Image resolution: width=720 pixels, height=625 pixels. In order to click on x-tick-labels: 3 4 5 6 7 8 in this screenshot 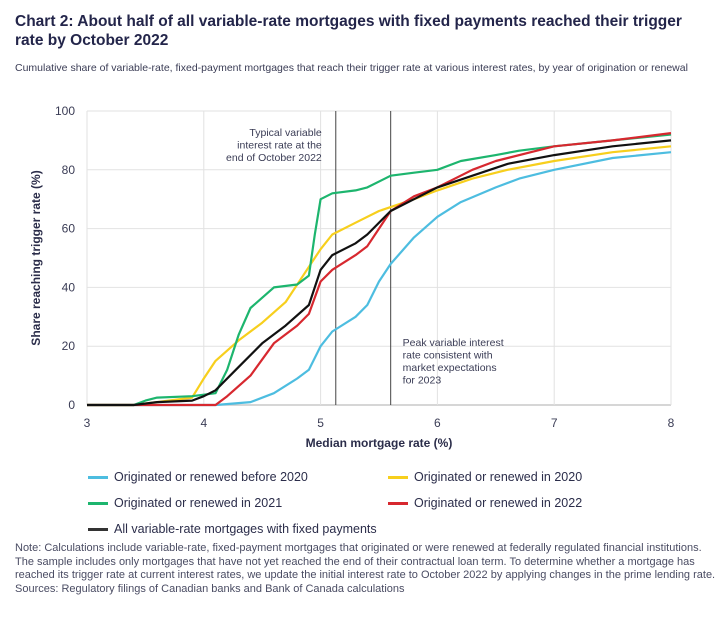, I will do `click(379, 423)`.